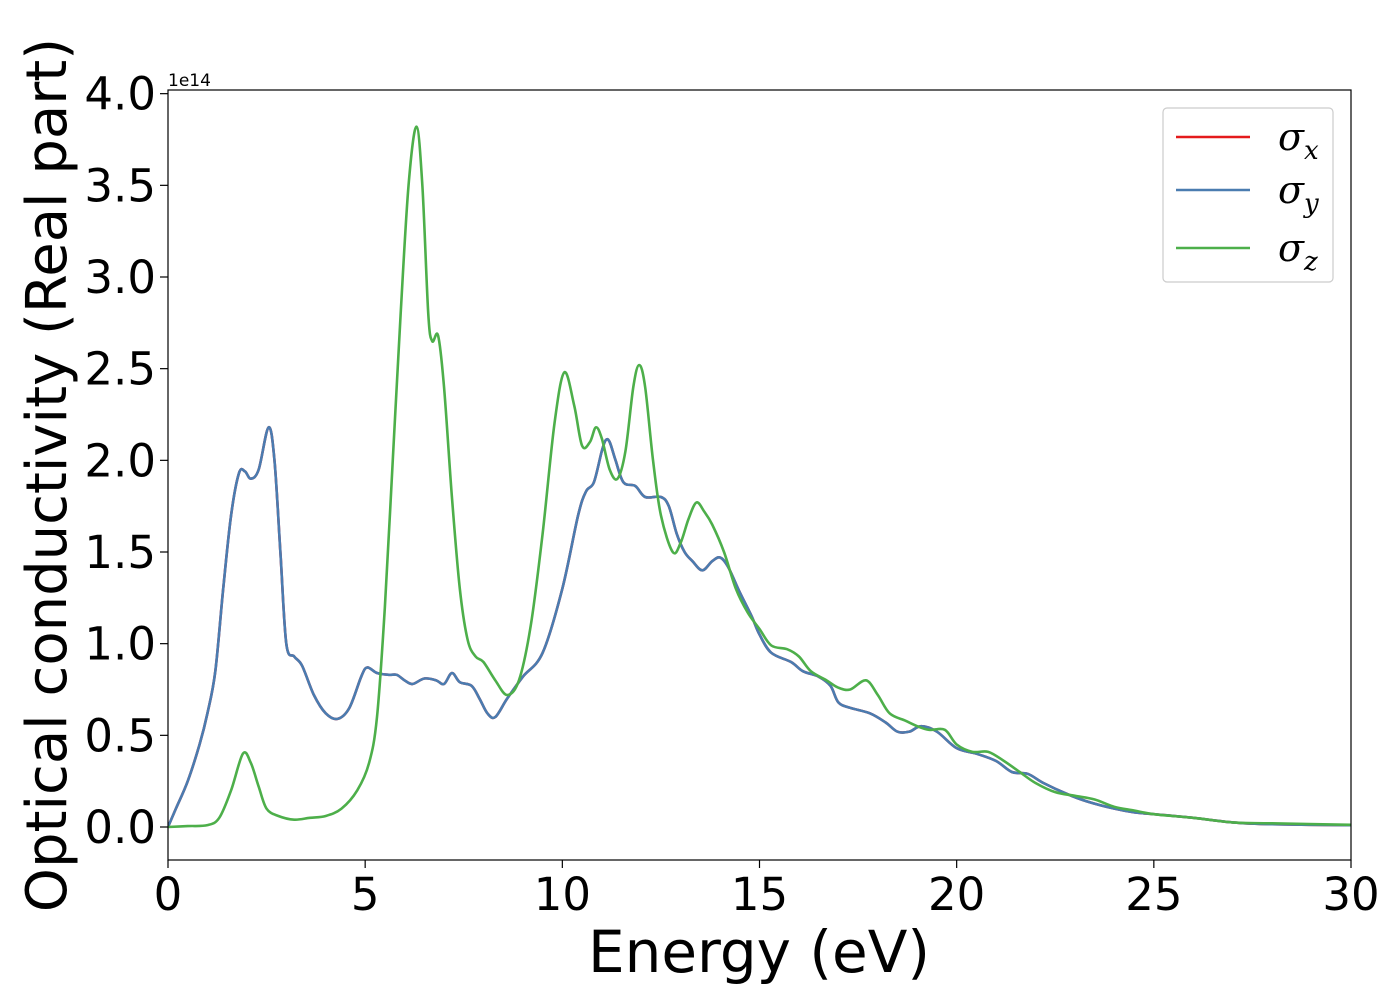 The width and height of the screenshot is (1400, 1000). I want to click on x-tick-label: 30, so click(1350, 894).